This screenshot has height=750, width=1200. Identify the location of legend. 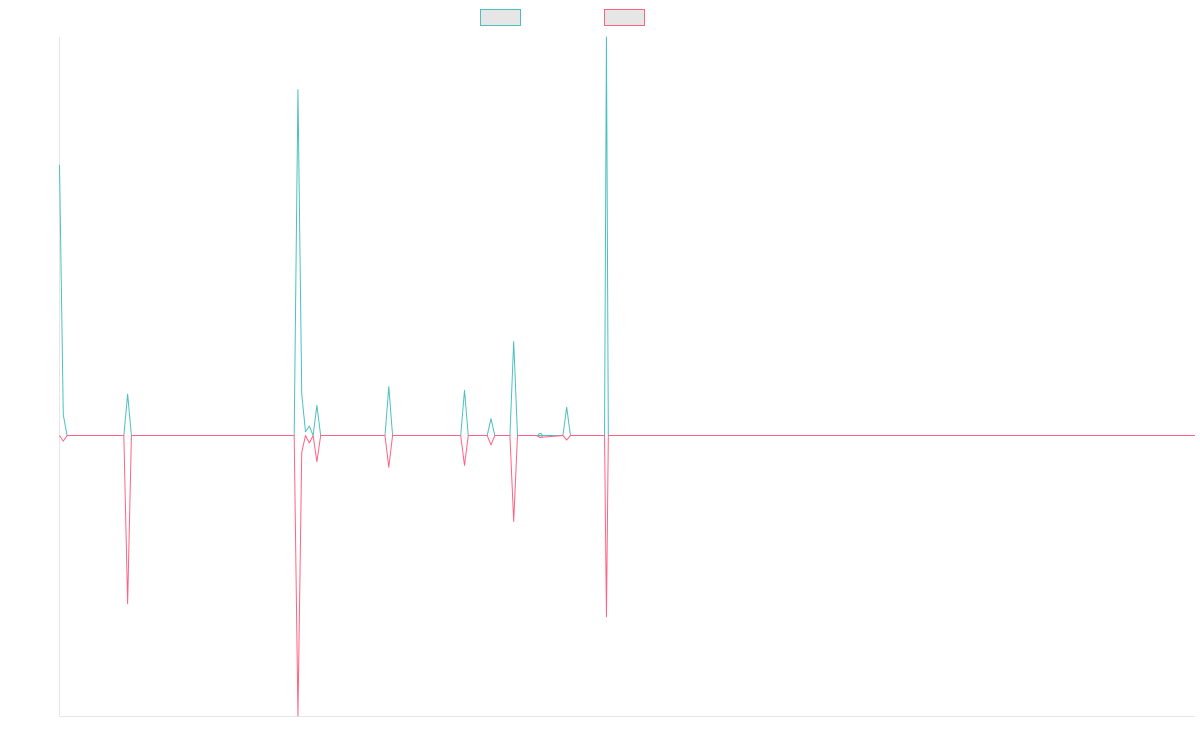
(562, 17).